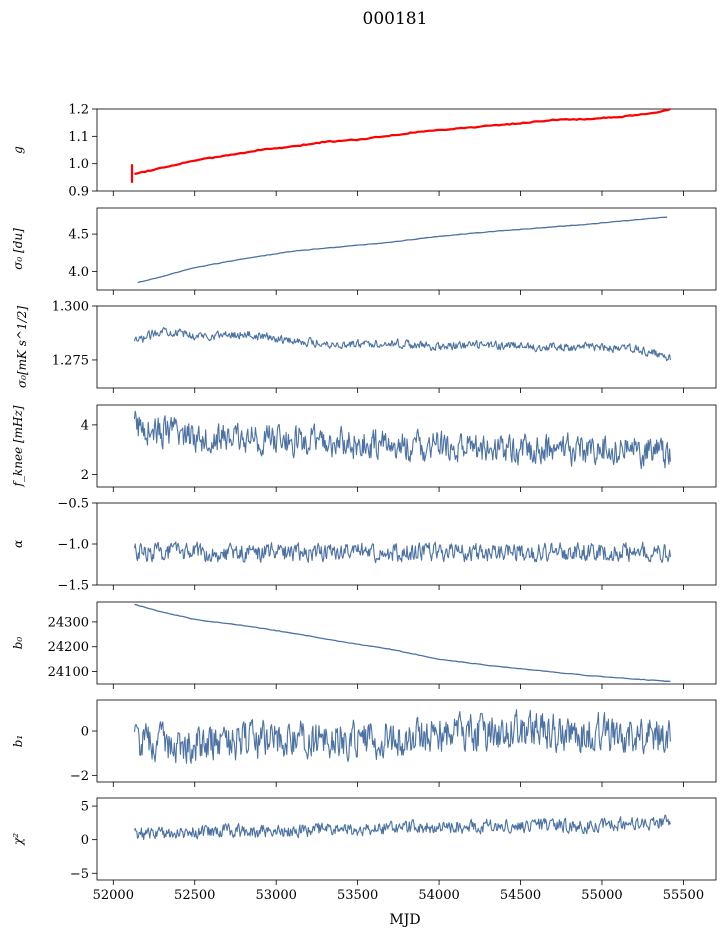 This screenshot has width=725, height=936. What do you see at coordinates (70, 307) in the screenshot?
I see `y-tick-label: 1.300` at bounding box center [70, 307].